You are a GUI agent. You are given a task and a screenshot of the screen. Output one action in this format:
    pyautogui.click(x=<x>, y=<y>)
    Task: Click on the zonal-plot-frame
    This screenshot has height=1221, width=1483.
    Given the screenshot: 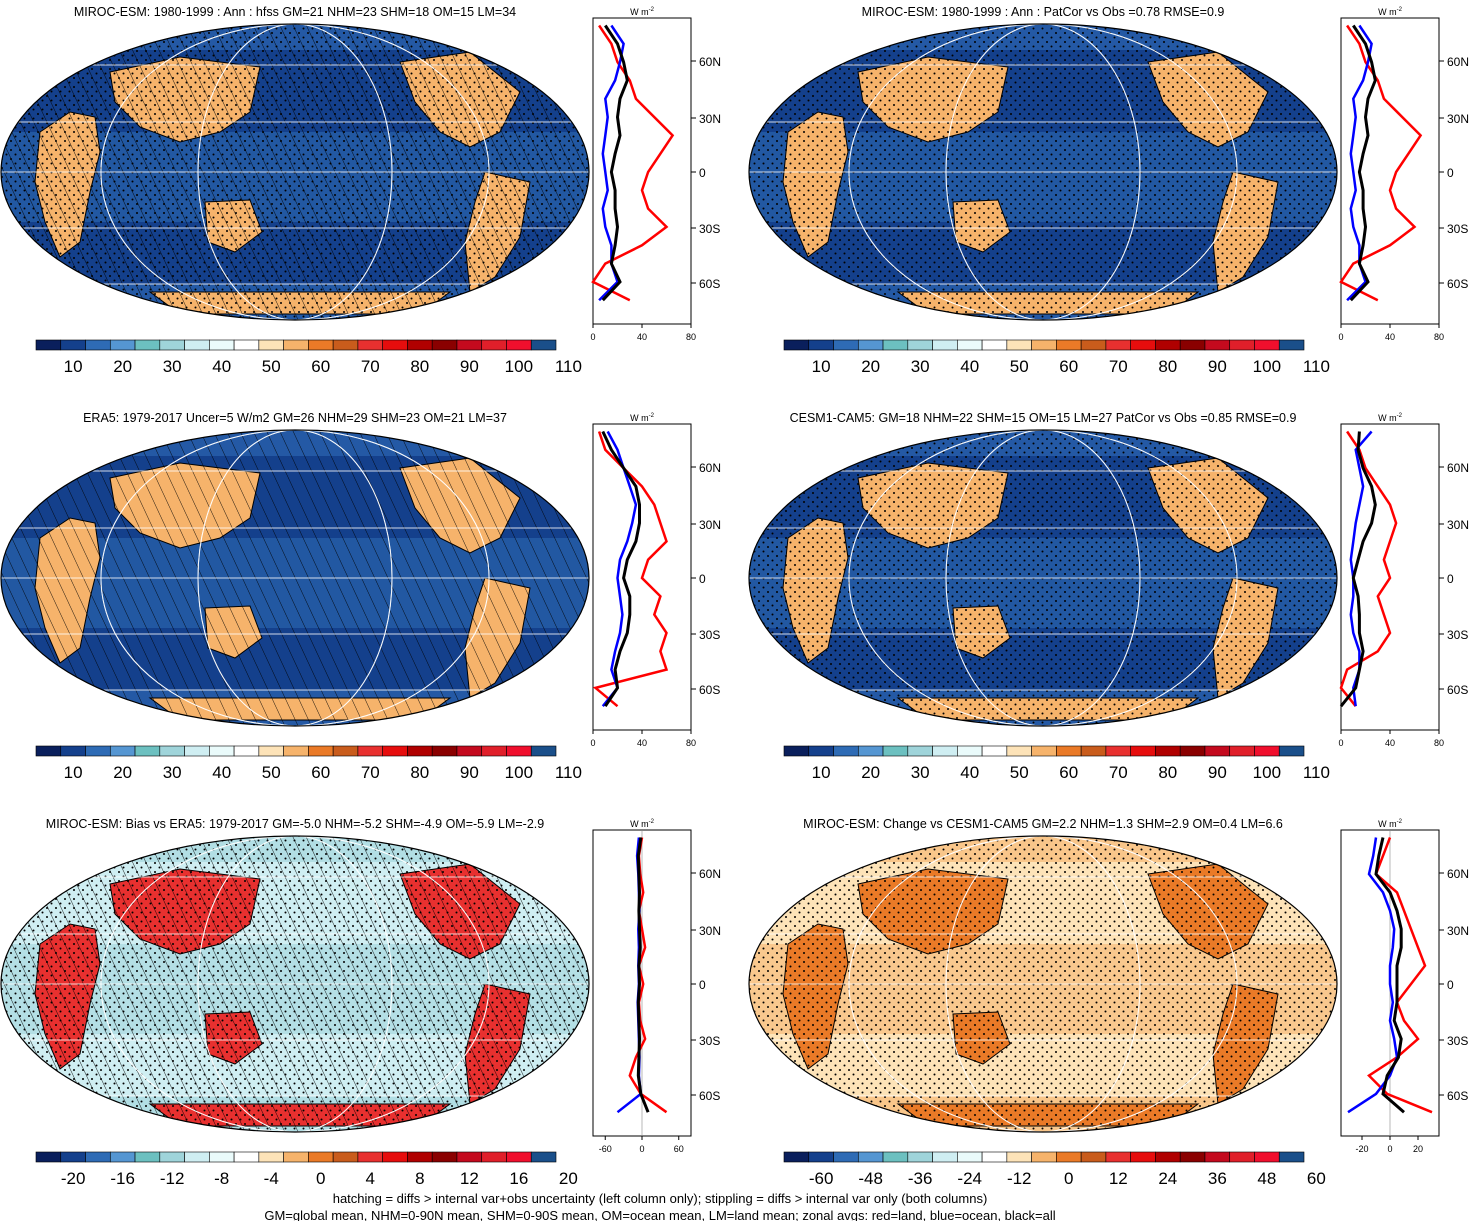 What is the action you would take?
    pyautogui.click(x=642, y=171)
    